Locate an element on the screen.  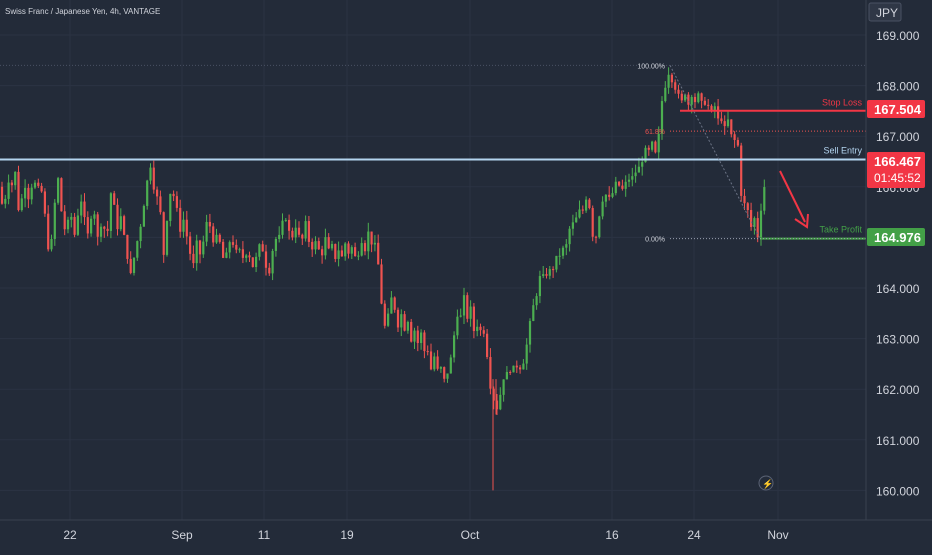
time-tick-label: 19 is located at coordinates (347, 535).